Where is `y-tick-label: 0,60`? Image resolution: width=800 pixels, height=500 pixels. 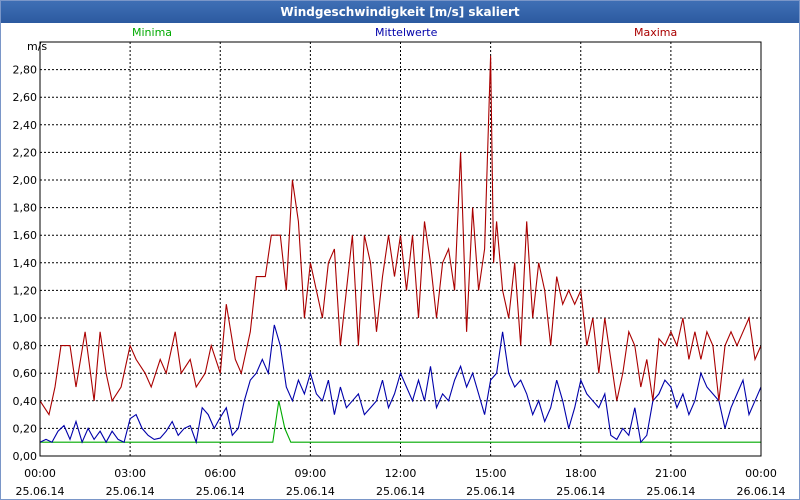 y-tick-label: 0,60 is located at coordinates (25, 373).